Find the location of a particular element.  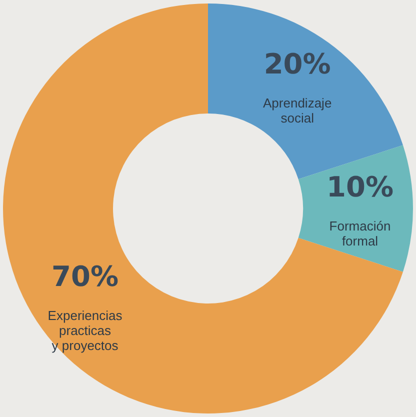

data-label: 20% is located at coordinates (297, 64).